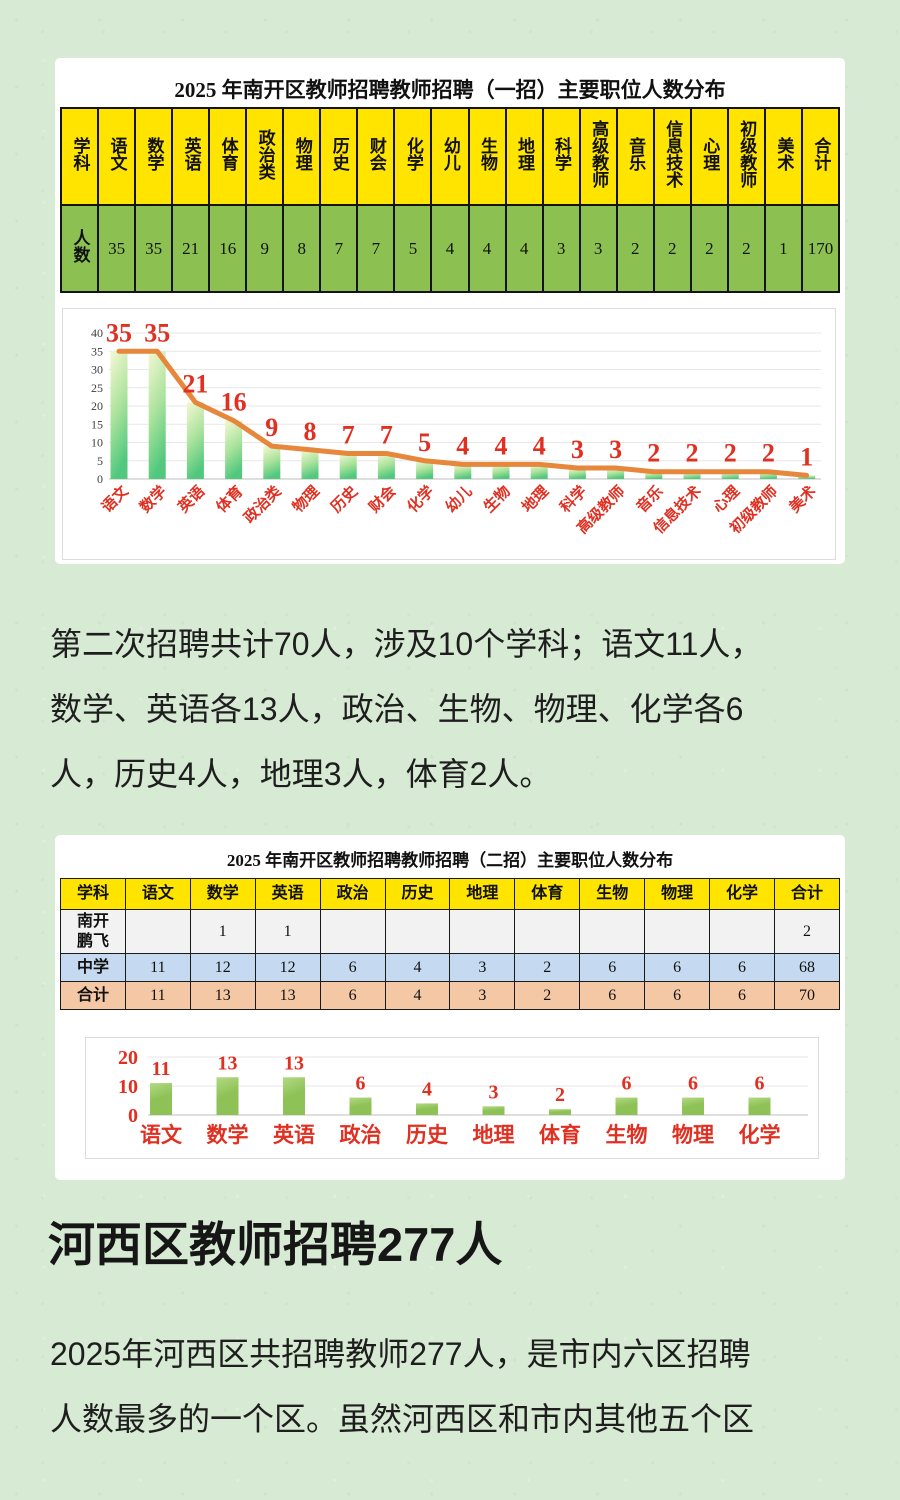 The height and width of the screenshot is (1500, 900). Describe the element at coordinates (386, 434) in the screenshot. I see `svg-text: 7` at that location.